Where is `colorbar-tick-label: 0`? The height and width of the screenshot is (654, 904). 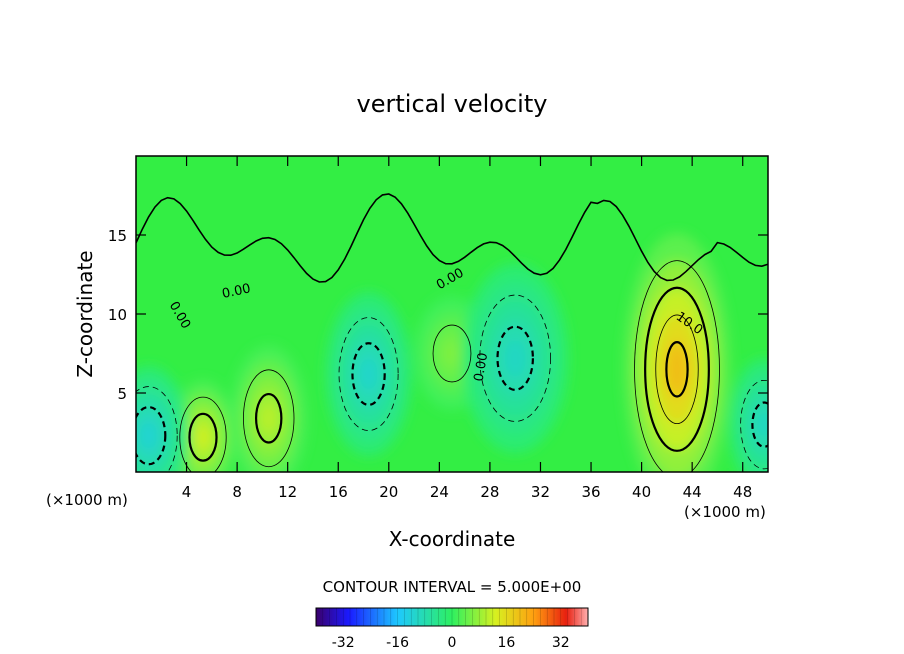 colorbar-tick-label: 0 is located at coordinates (452, 643).